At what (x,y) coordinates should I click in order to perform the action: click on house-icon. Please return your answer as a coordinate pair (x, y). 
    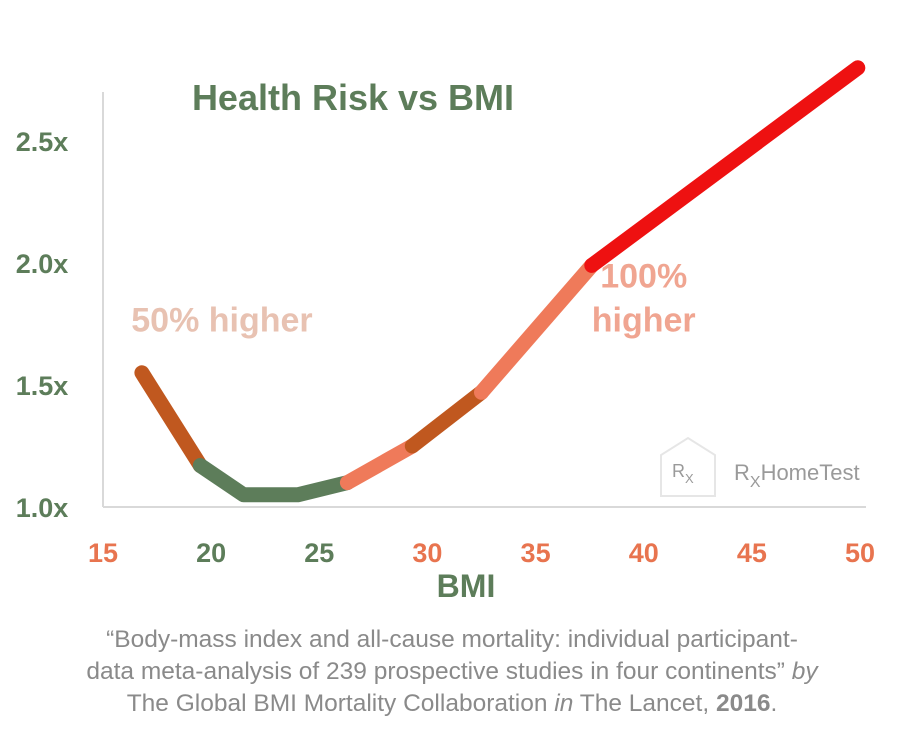
    Looking at the image, I should click on (688, 466).